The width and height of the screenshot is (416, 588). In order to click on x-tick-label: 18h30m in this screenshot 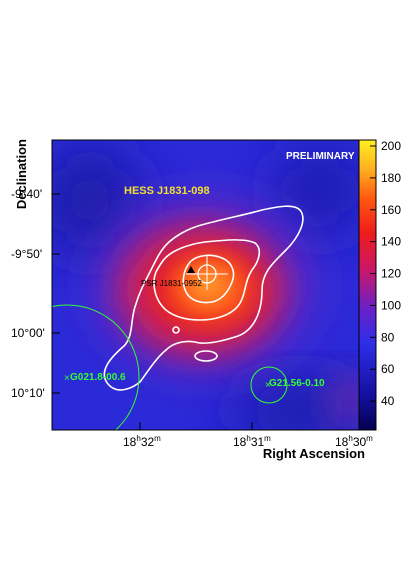, I will do `click(354, 441)`.